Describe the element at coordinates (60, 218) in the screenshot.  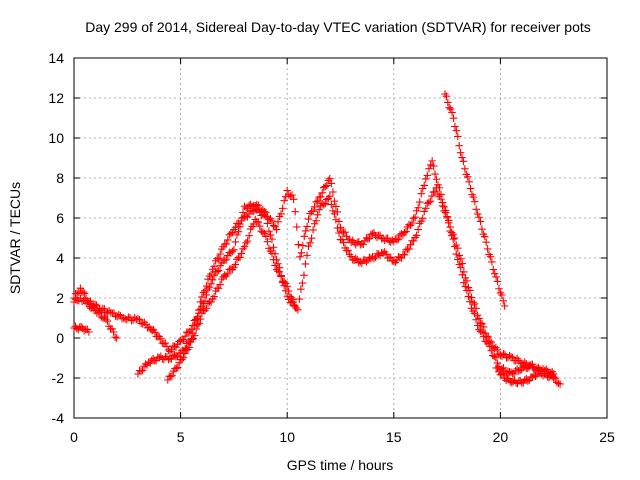
I see `y-tick-label: 6` at that location.